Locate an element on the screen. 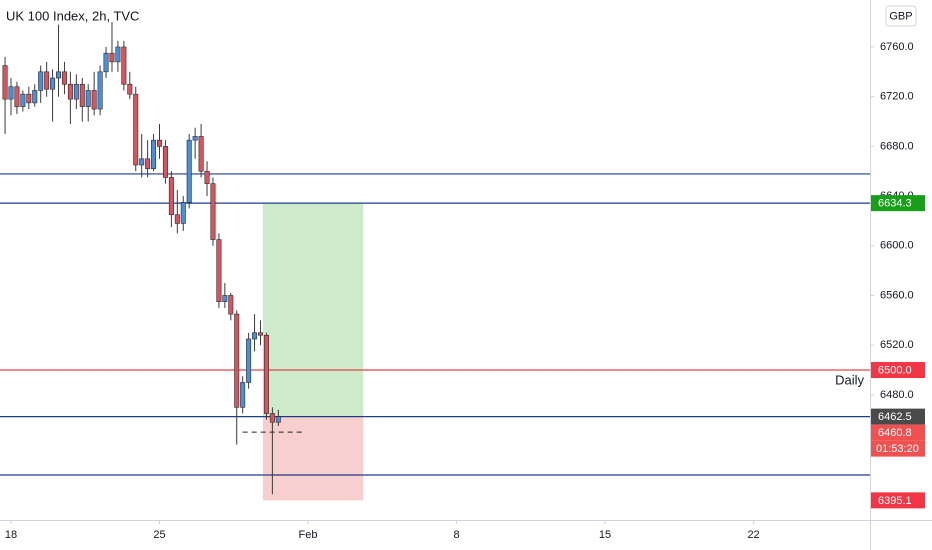  x-tick-label: 8 is located at coordinates (456, 535).